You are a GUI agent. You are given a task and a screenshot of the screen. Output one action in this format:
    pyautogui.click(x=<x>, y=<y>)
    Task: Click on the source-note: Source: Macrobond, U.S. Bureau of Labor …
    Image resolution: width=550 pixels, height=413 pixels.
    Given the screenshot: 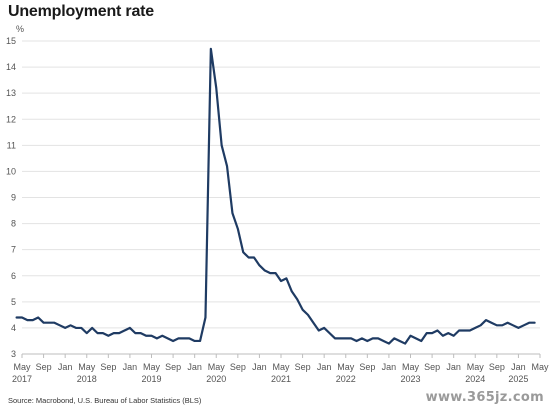 What is the action you would take?
    pyautogui.click(x=105, y=400)
    